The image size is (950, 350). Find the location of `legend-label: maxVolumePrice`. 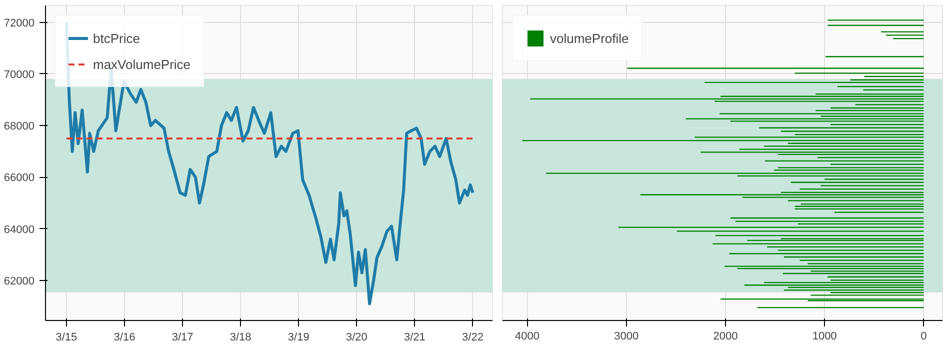

legend-label: maxVolumePrice is located at coordinates (142, 64).